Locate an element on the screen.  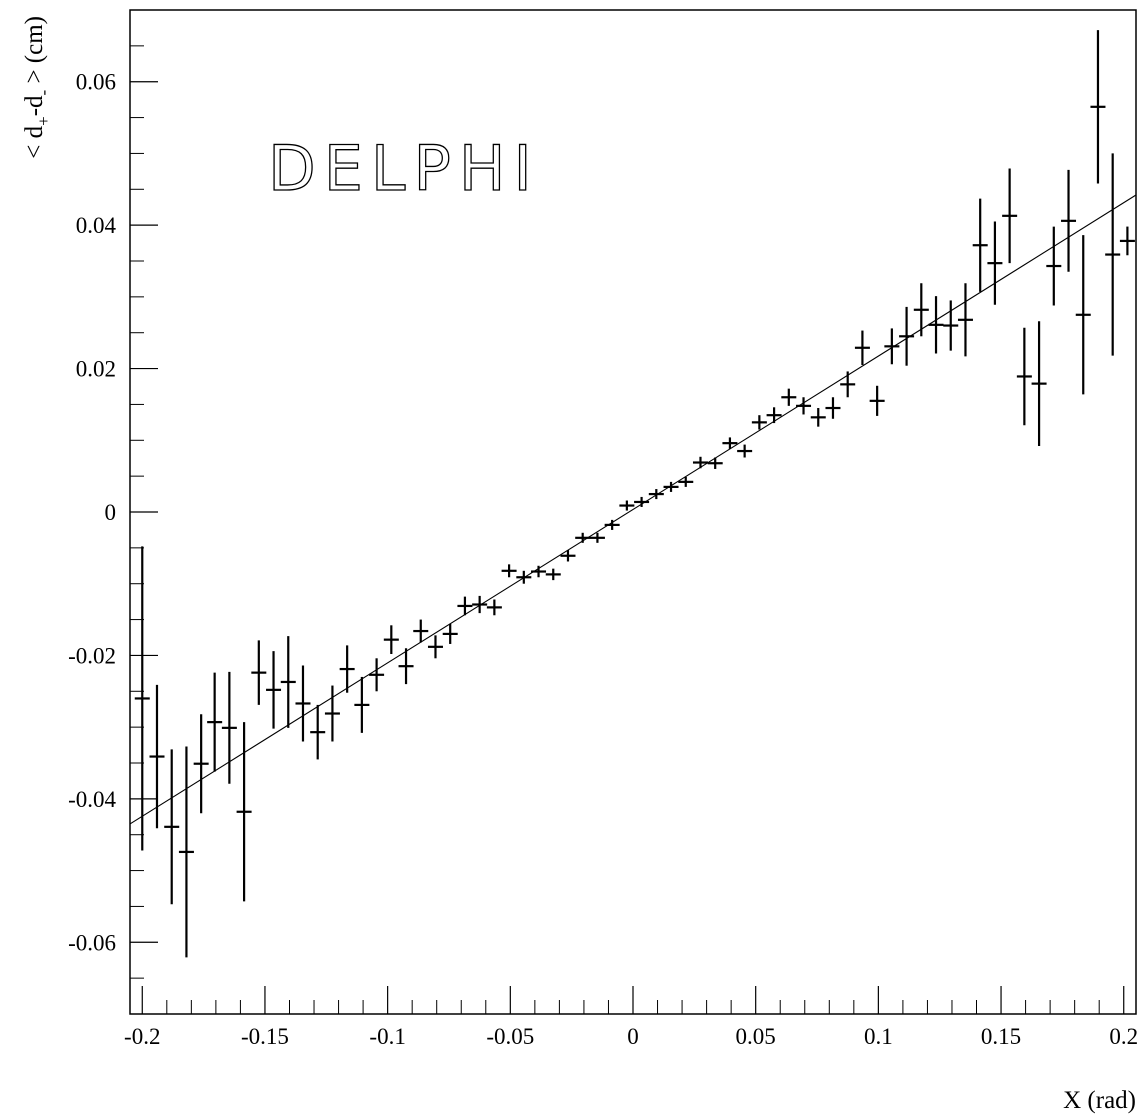
y-axis-title-prefix: < d is located at coordinates (34, 141).